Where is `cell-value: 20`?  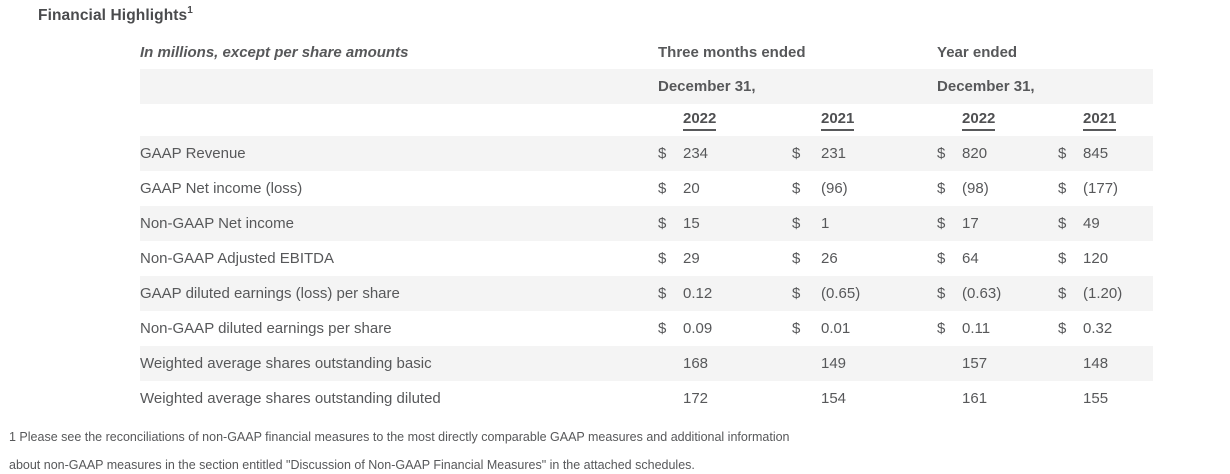
cell-value: 20 is located at coordinates (691, 189).